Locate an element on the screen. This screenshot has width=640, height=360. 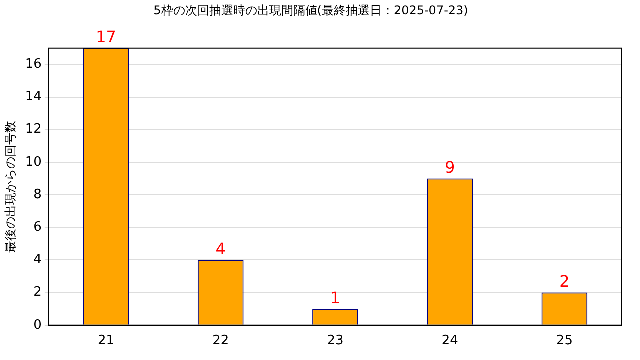
y-tick-label: 14 is located at coordinates (33, 97).